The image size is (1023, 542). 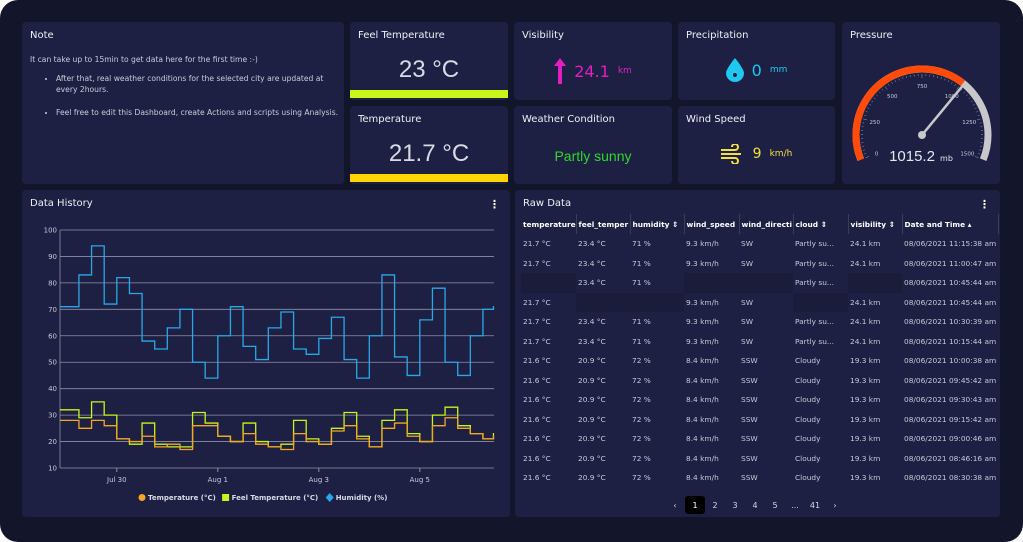 What do you see at coordinates (892, 97) in the screenshot?
I see `gauge-tick-label: 500` at bounding box center [892, 97].